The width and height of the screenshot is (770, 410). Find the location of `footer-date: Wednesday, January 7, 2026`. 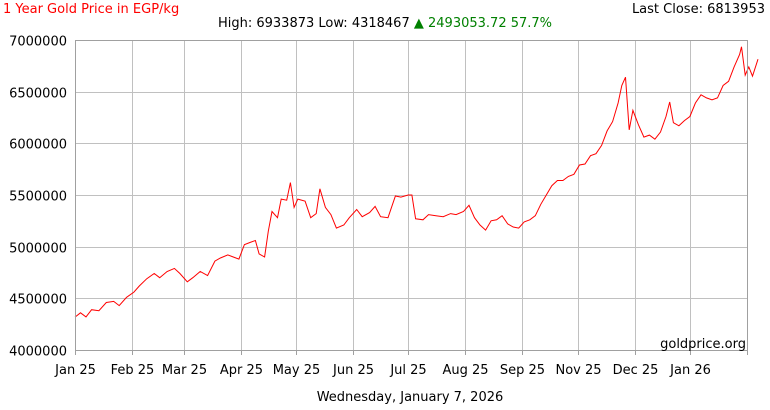

footer-date: Wednesday, January 7, 2026 is located at coordinates (410, 397).